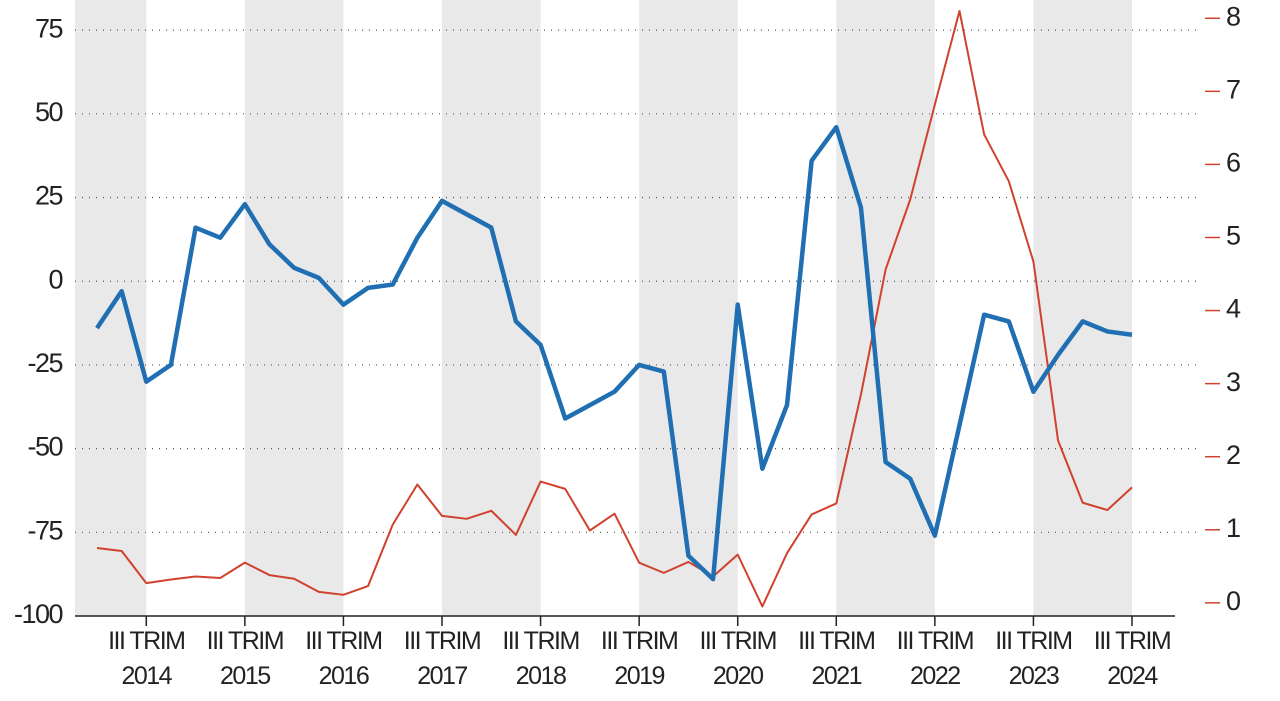  What do you see at coordinates (639, 658) in the screenshot?
I see `x-tick-label: III TRIM 2019` at bounding box center [639, 658].